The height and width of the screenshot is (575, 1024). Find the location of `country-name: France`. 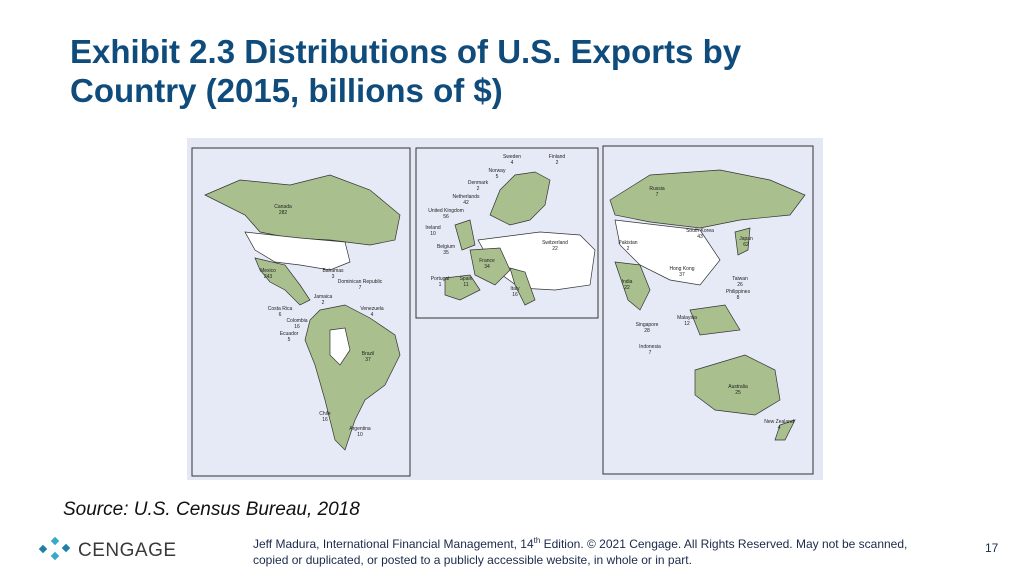

country-name: France is located at coordinates (487, 261).